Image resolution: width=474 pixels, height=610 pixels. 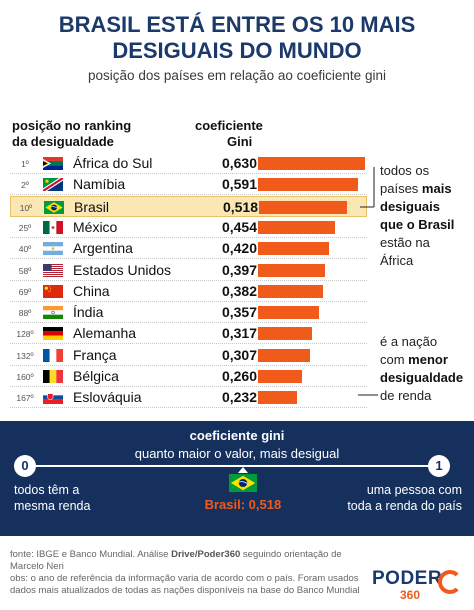 What do you see at coordinates (95, 354) in the screenshot?
I see `country-name: França` at bounding box center [95, 354].